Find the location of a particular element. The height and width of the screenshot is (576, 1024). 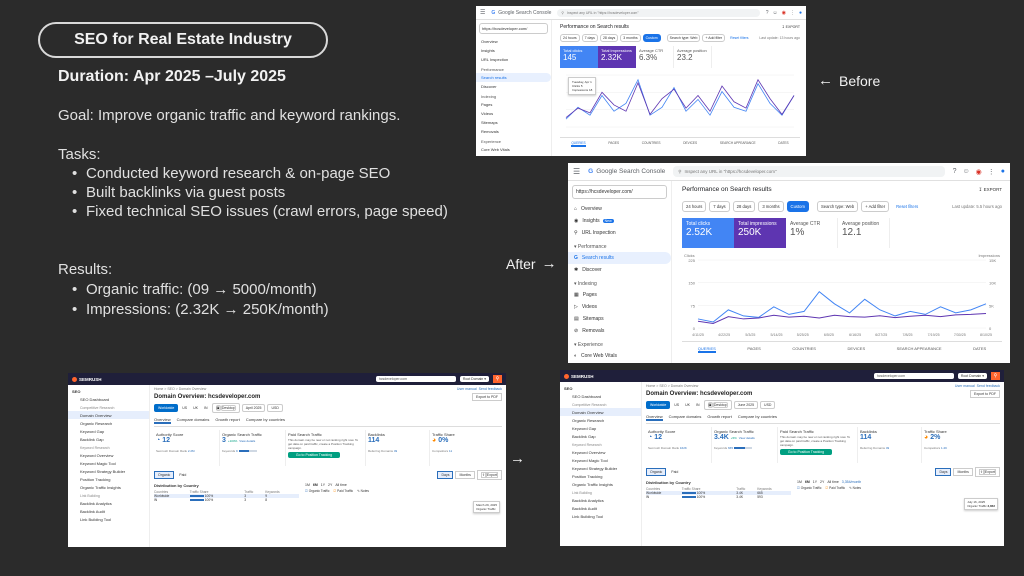

export-pdf-button: Export to PDF is located at coordinates (985, 394).